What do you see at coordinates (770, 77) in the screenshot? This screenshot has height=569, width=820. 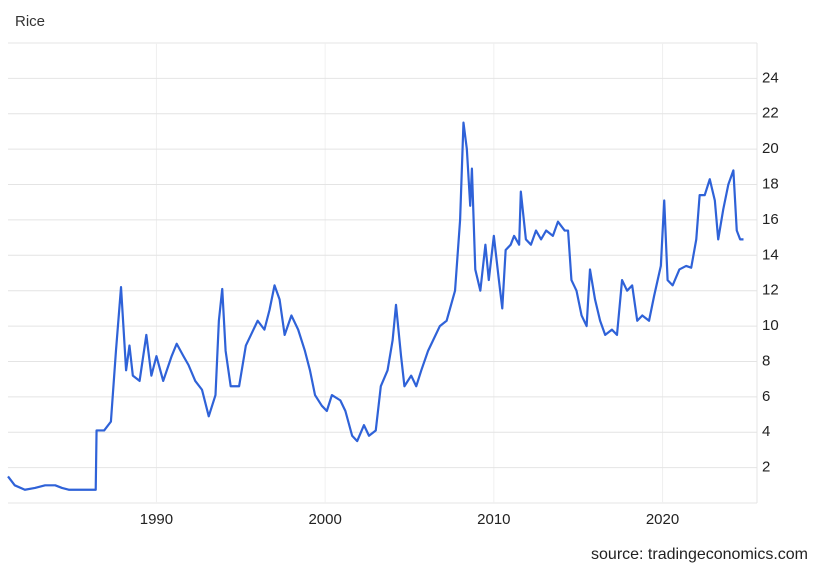 I see `y-tick-label: 24` at bounding box center [770, 77].